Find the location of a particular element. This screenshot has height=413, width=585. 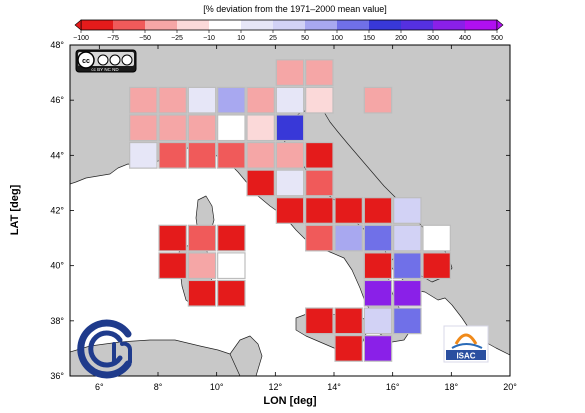

lat-tick-label: 36° is located at coordinates (57, 376).